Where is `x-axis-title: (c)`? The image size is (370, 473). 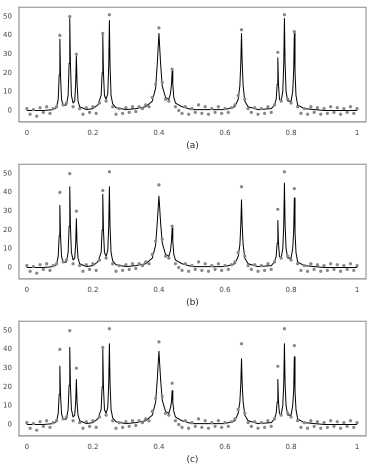 x-axis-title: (c) is located at coordinates (192, 459).